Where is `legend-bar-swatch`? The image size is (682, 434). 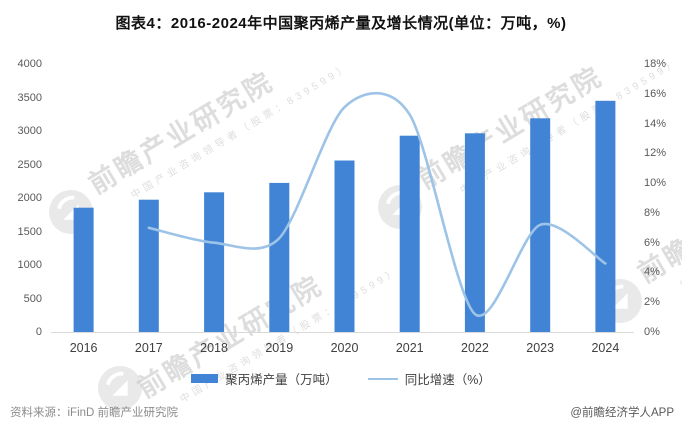 legend-bar-swatch is located at coordinates (205, 378).